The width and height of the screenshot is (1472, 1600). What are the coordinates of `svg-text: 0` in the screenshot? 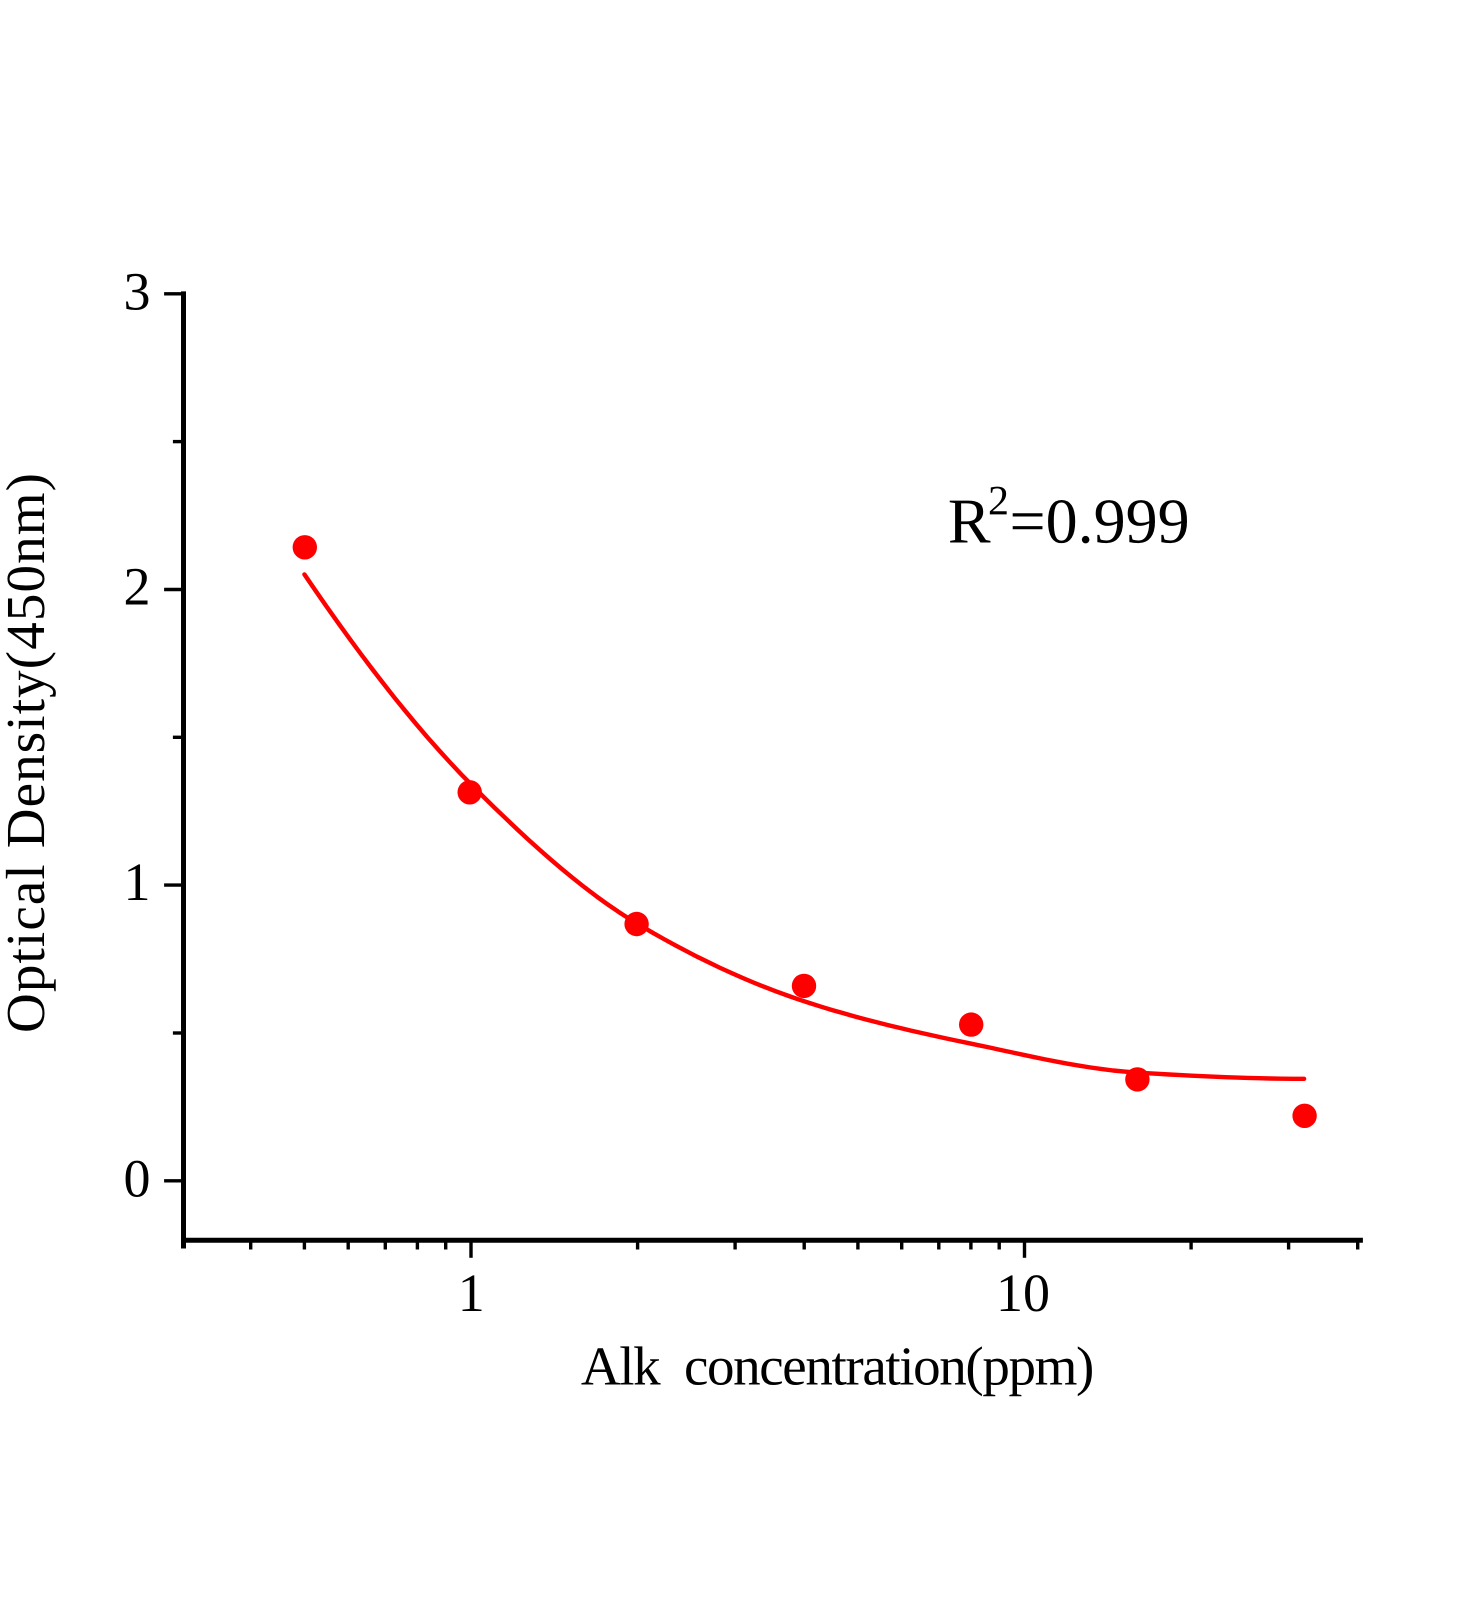 It's located at (137, 1178).